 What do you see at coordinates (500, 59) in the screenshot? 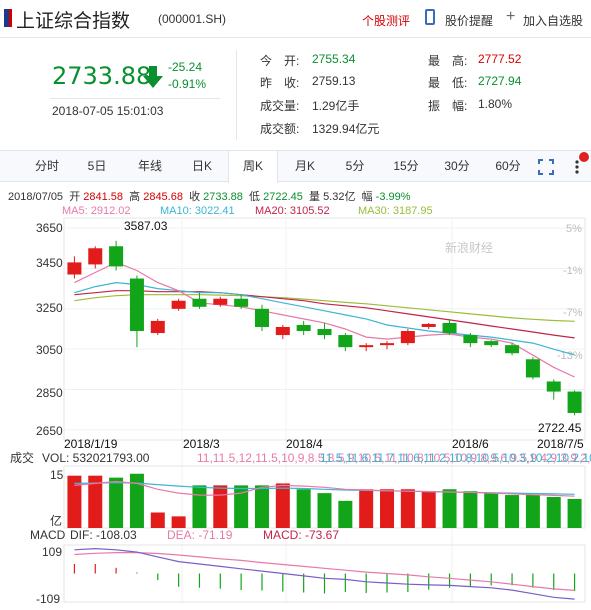
I see `field-high-value: 2777.52` at bounding box center [500, 59].